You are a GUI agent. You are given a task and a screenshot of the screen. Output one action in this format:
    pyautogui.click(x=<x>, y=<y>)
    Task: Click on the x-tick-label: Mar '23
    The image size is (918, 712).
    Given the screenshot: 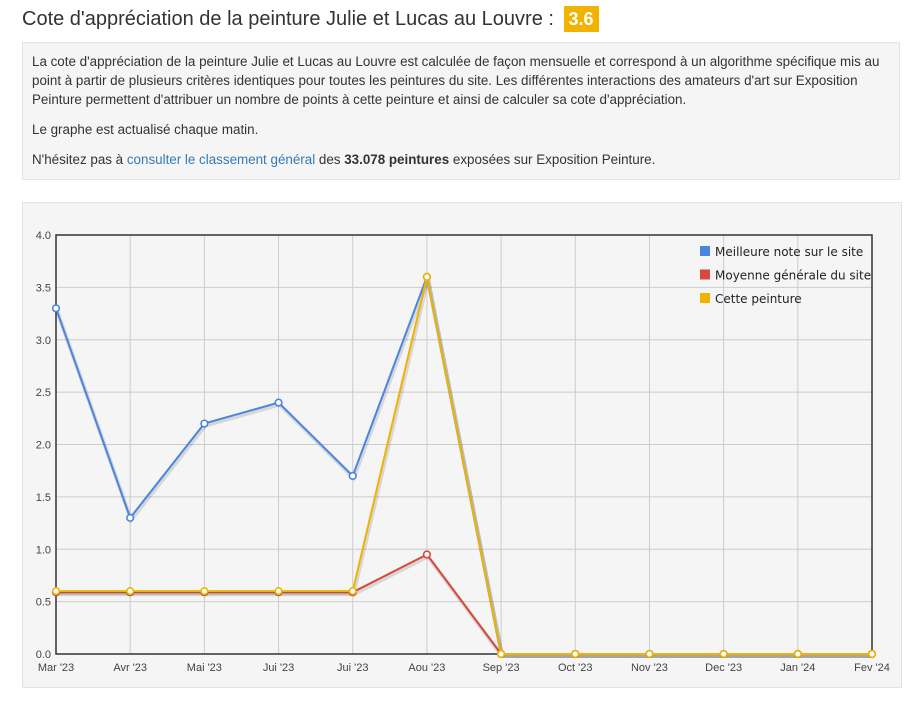 What is the action you would take?
    pyautogui.click(x=56, y=668)
    